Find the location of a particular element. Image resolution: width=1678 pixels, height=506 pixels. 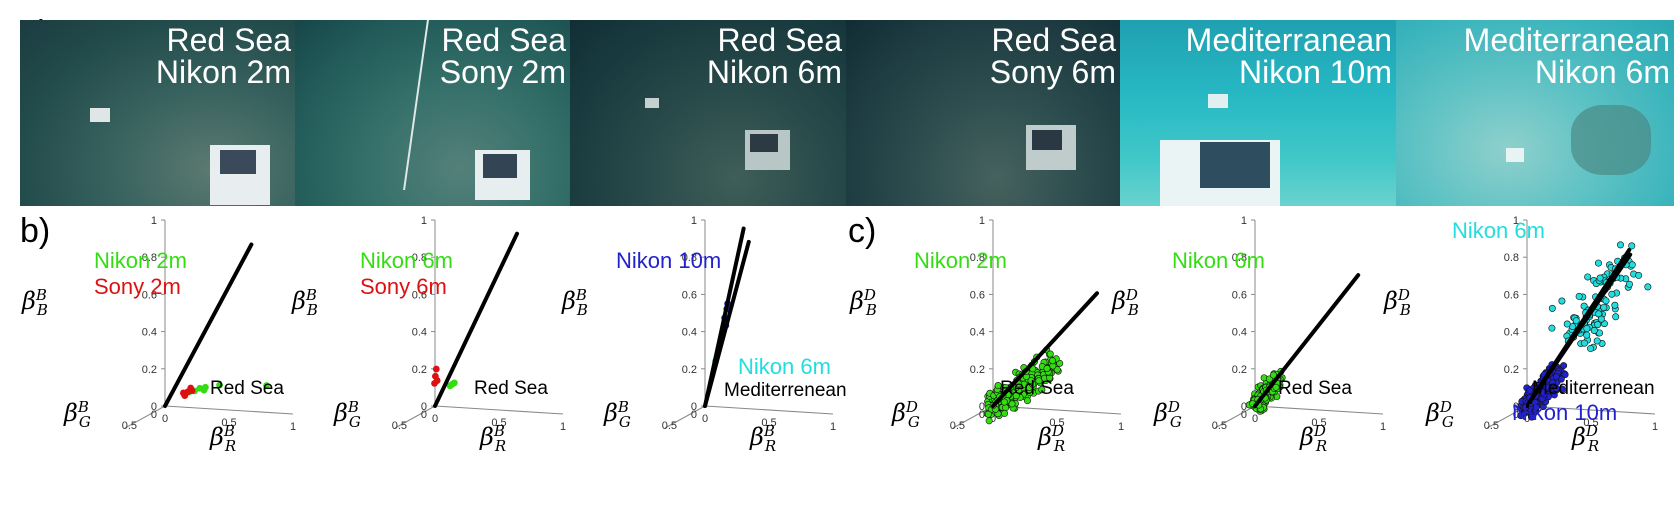

underwater-photo-mediterranean-nikon-6m: Mediterranean Nikon 6m is located at coordinates (1535, 113).